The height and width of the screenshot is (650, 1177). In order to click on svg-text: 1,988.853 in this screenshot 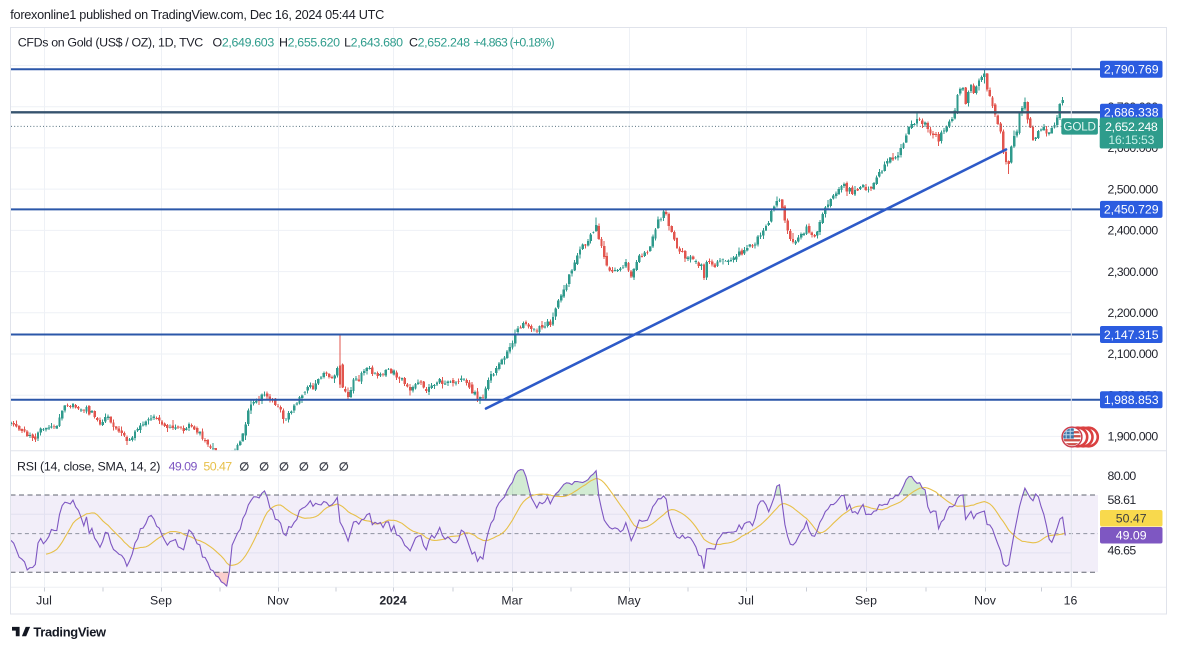, I will do `click(1131, 400)`.